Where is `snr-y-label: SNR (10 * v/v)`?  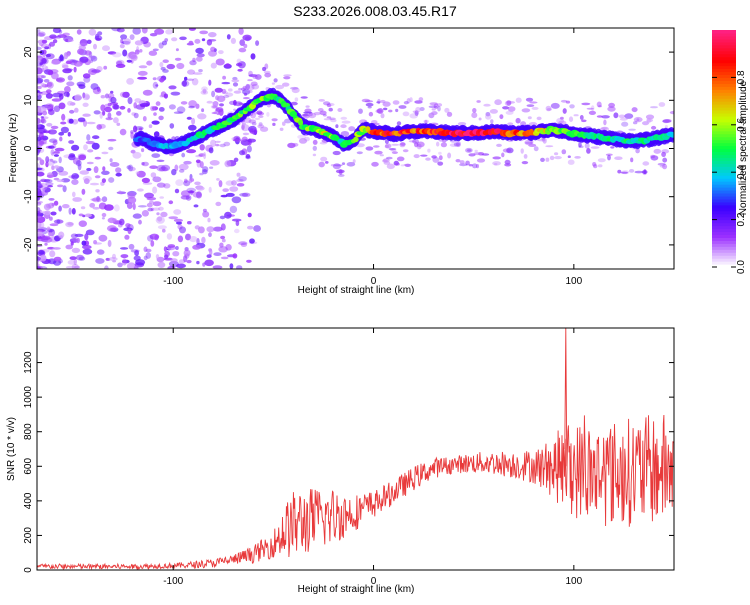
snr-y-label: SNR (10 * v/v) is located at coordinates (11, 449).